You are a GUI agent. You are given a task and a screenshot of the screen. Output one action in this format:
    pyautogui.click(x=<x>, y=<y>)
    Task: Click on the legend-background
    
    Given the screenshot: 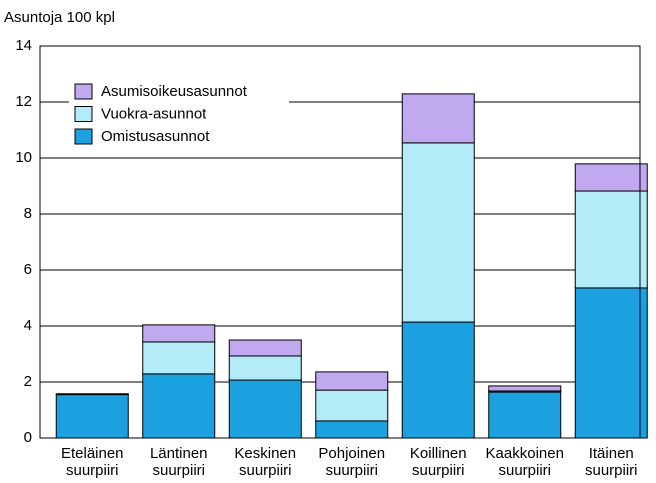 What is the action you would take?
    pyautogui.click(x=179, y=115)
    